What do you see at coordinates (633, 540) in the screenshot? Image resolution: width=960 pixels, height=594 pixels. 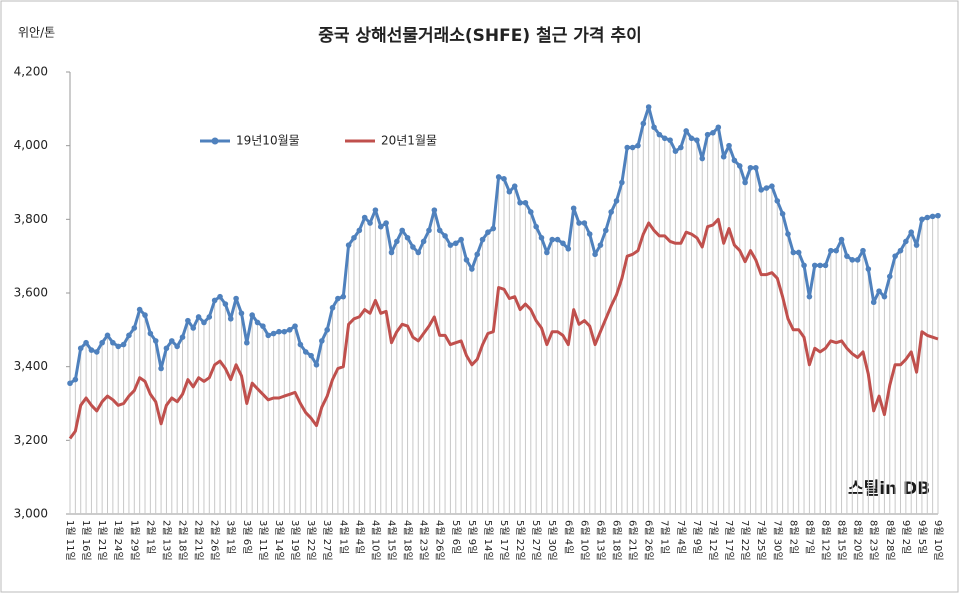 I see `x-tick-label: 6월 21일` at bounding box center [633, 540].